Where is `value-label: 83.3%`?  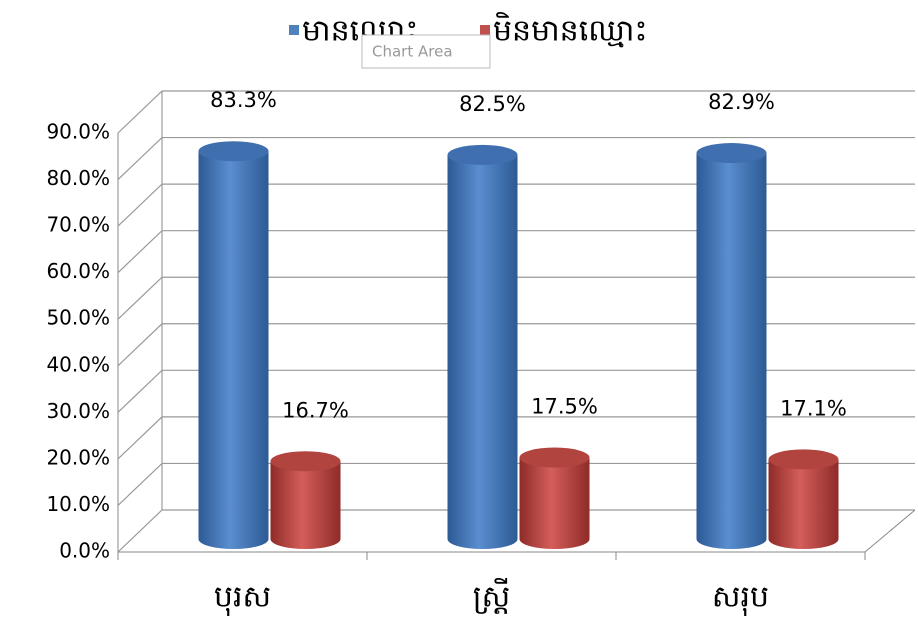
value-label: 83.3% is located at coordinates (243, 100).